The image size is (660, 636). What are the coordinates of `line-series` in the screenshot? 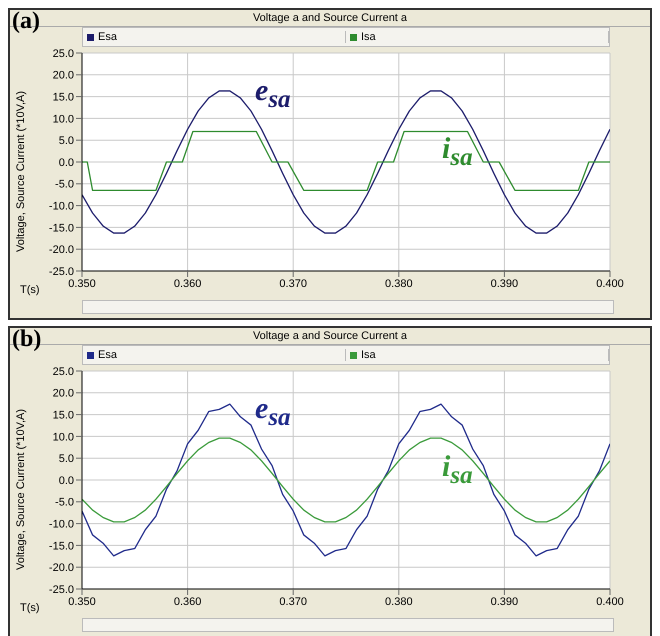 It's located at (346, 480).